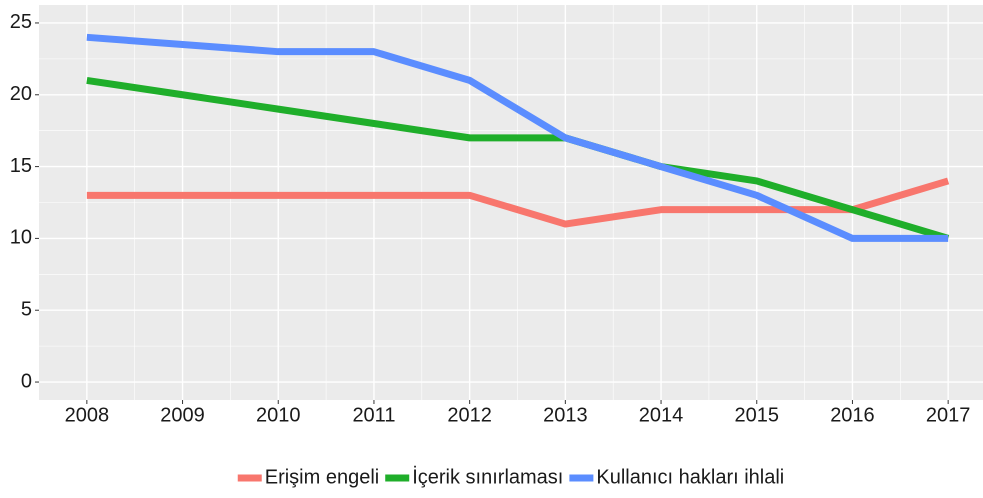 This screenshot has width=983, height=498. What do you see at coordinates (487, 476) in the screenshot?
I see `legend-label: İçerik sınırlaması` at bounding box center [487, 476].